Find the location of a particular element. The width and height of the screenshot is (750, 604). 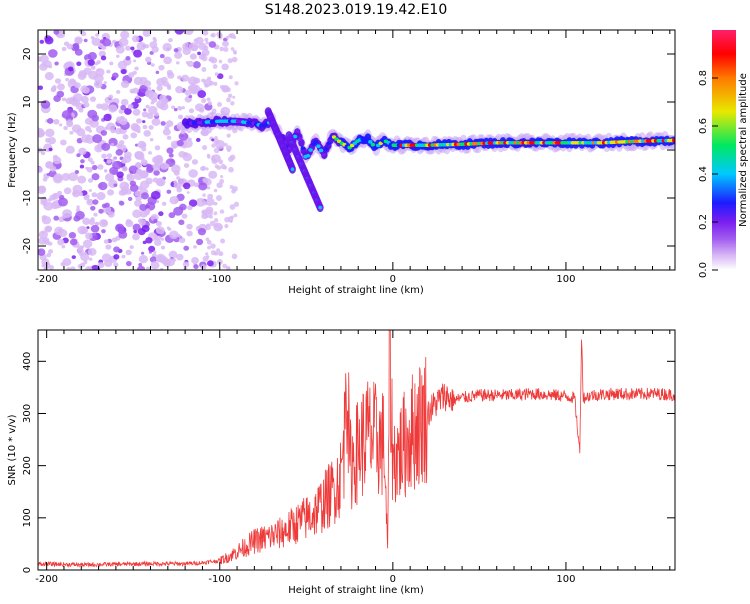

snr-y-tick-label: 0 is located at coordinates (27, 570).